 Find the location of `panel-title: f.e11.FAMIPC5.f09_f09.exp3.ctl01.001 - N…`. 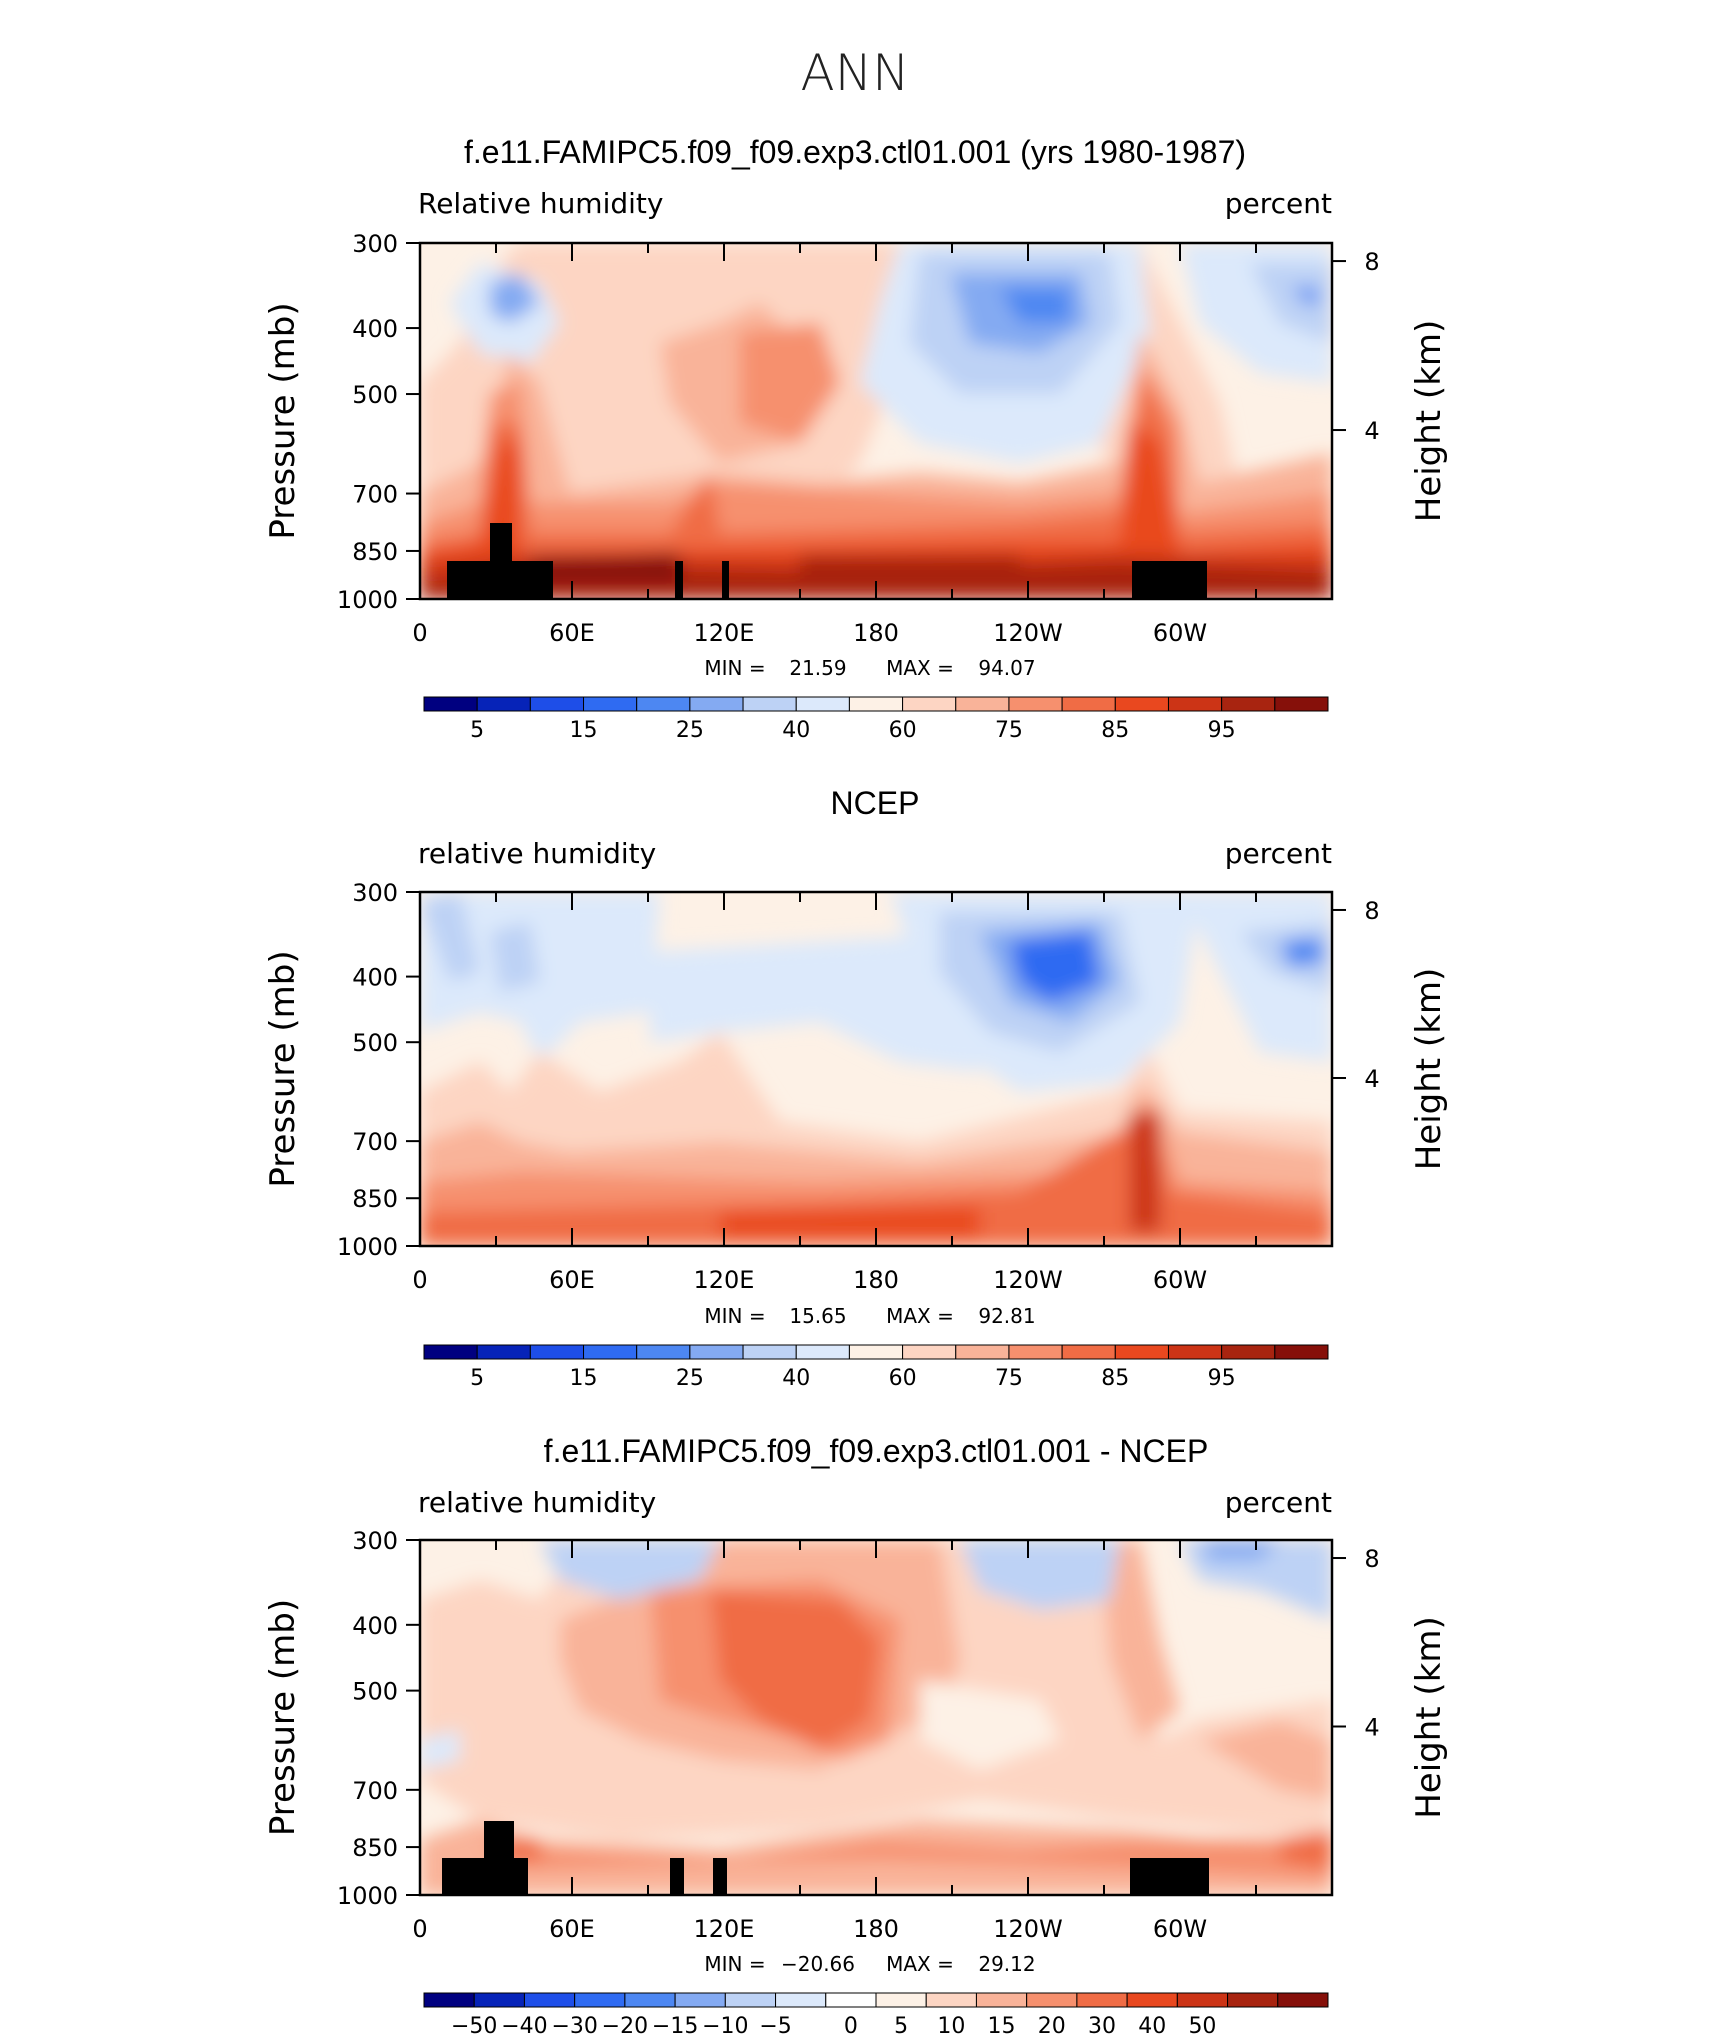

panel-title: f.e11.FAMIPC5.f09_f09.exp3.ctl01.001 - N… is located at coordinates (876, 1451).